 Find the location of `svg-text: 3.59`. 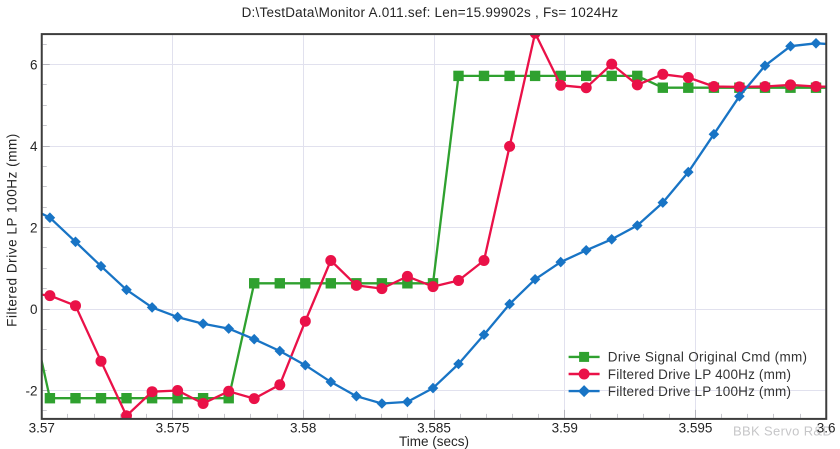

svg-text: 3.59 is located at coordinates (565, 428).